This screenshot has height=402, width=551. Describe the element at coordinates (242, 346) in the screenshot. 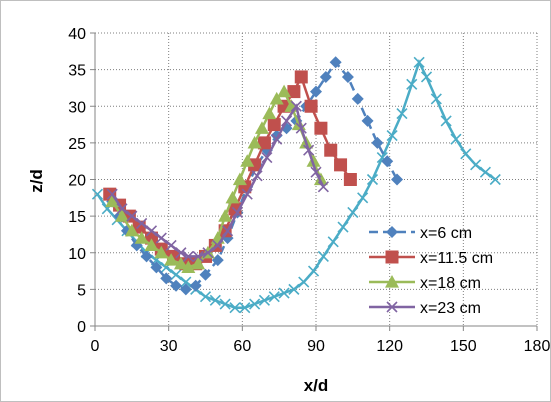

I see `x-tick-label: 60` at that location.